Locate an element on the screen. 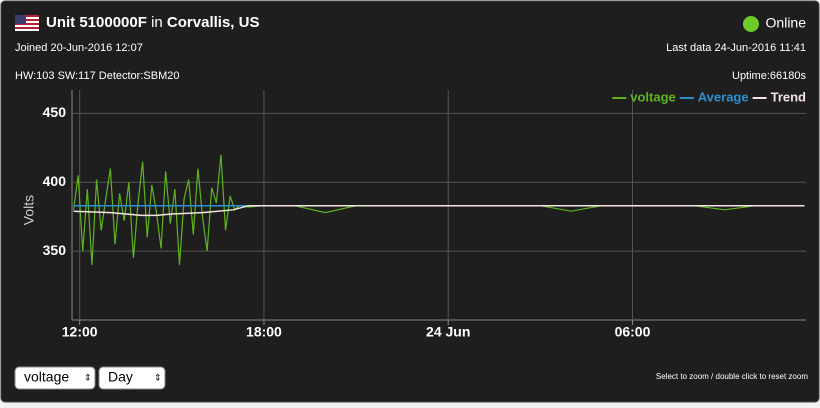  y-axis-label: Volts is located at coordinates (29, 210).